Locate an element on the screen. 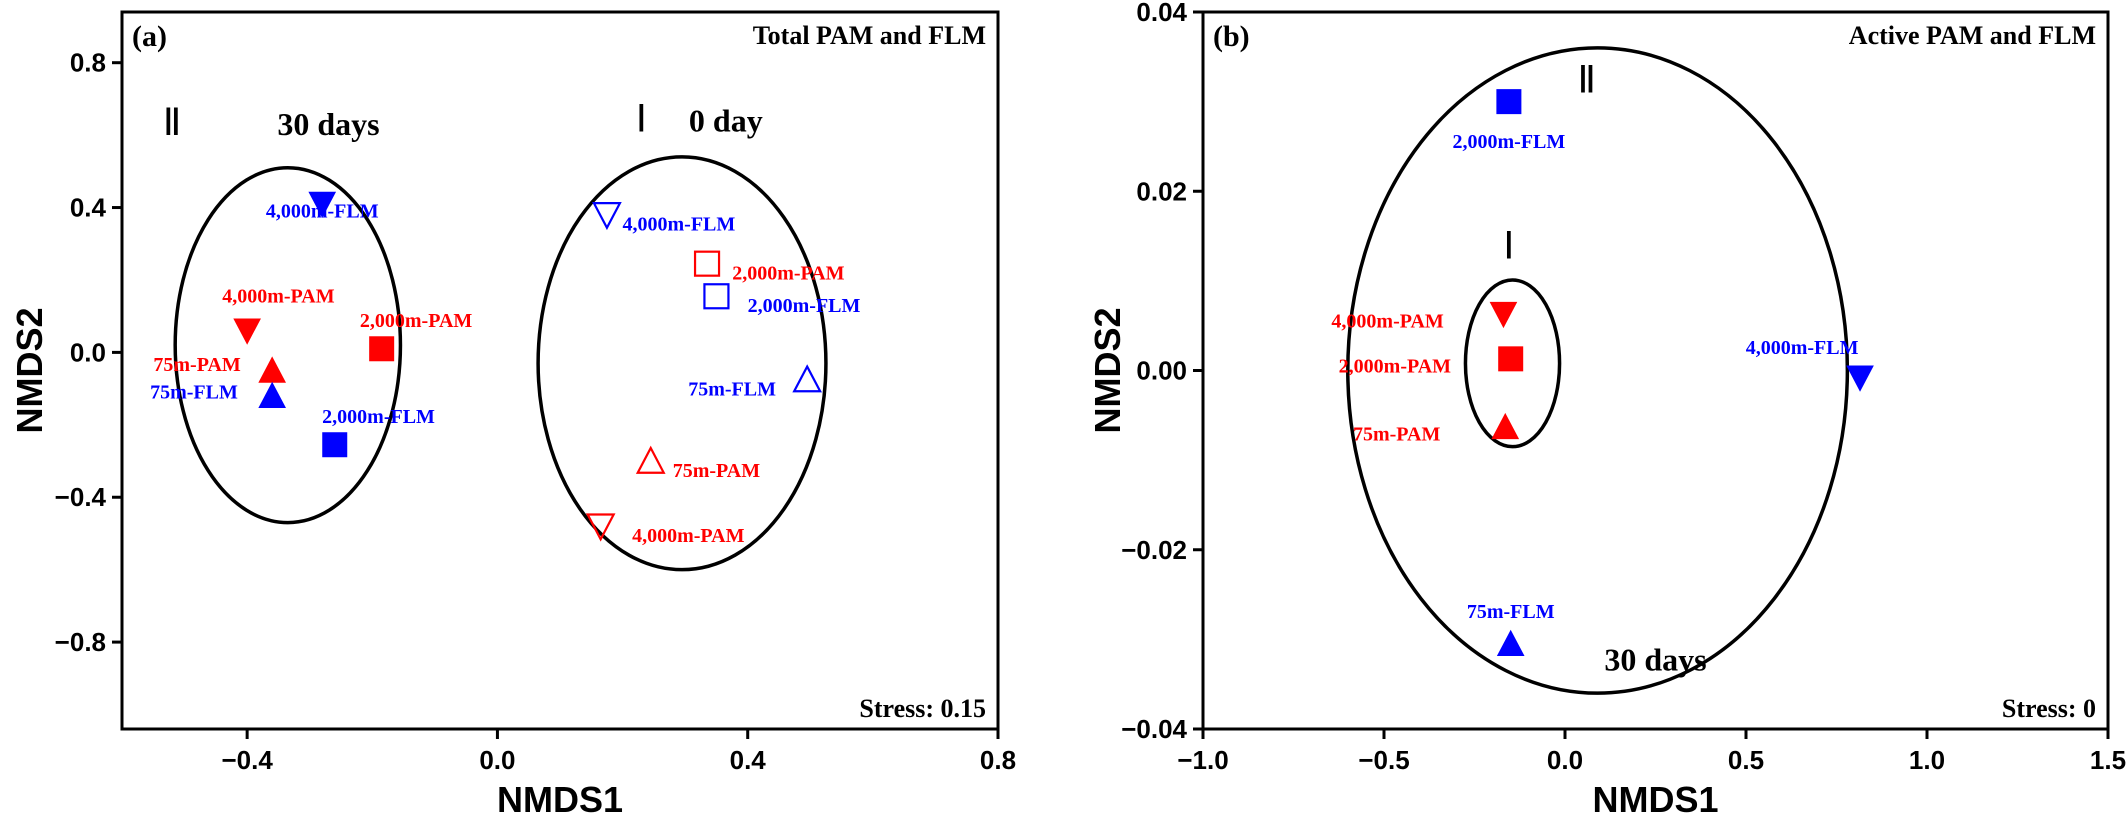  y-tick-label: 0.02 is located at coordinates (1161, 191).